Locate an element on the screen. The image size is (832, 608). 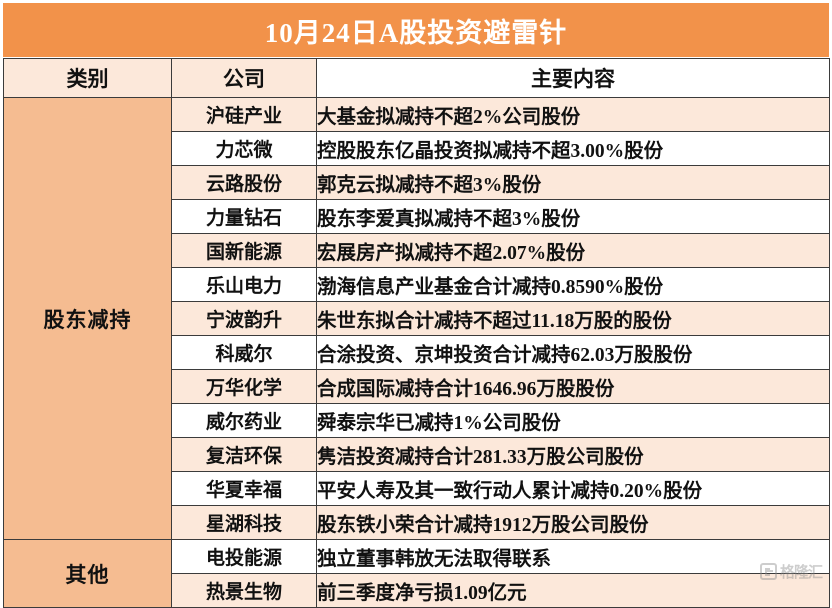
column-header-company: 公司 is located at coordinates (244, 78).